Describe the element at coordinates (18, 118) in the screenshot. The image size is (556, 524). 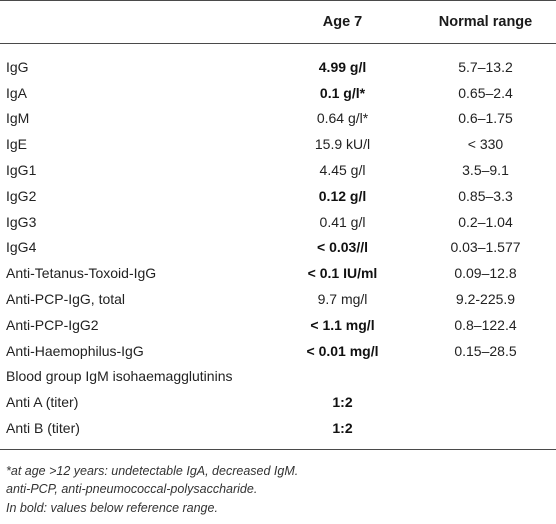
I see `row-label: IgM` at that location.